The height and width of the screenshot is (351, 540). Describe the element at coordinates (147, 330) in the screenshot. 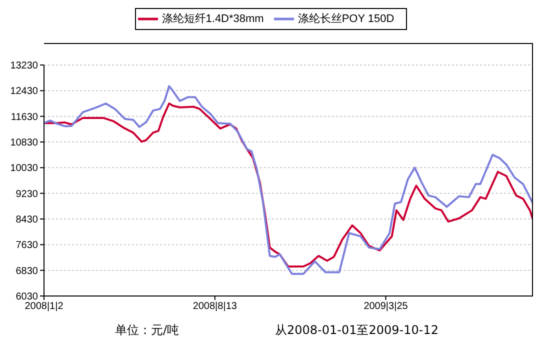

I see `text: 单位：元/吨` at that location.